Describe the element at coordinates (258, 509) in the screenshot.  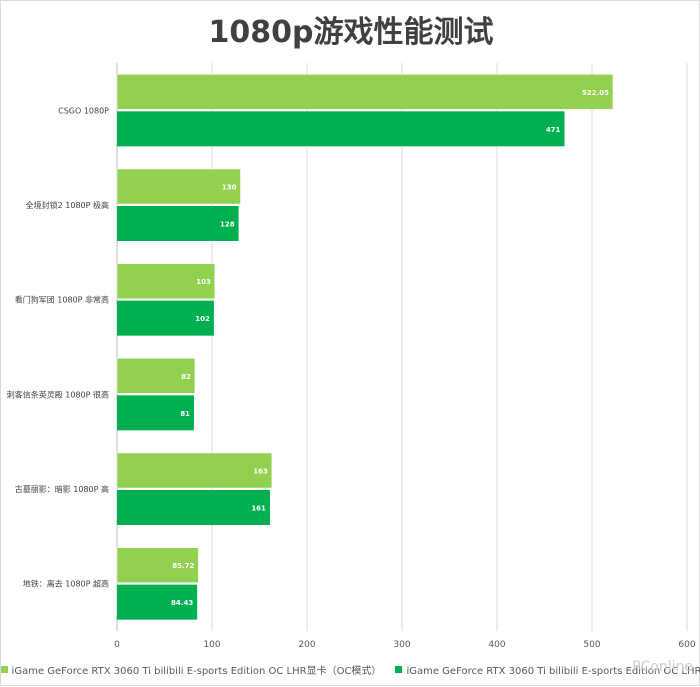
I see `data-label: 161` at that location.